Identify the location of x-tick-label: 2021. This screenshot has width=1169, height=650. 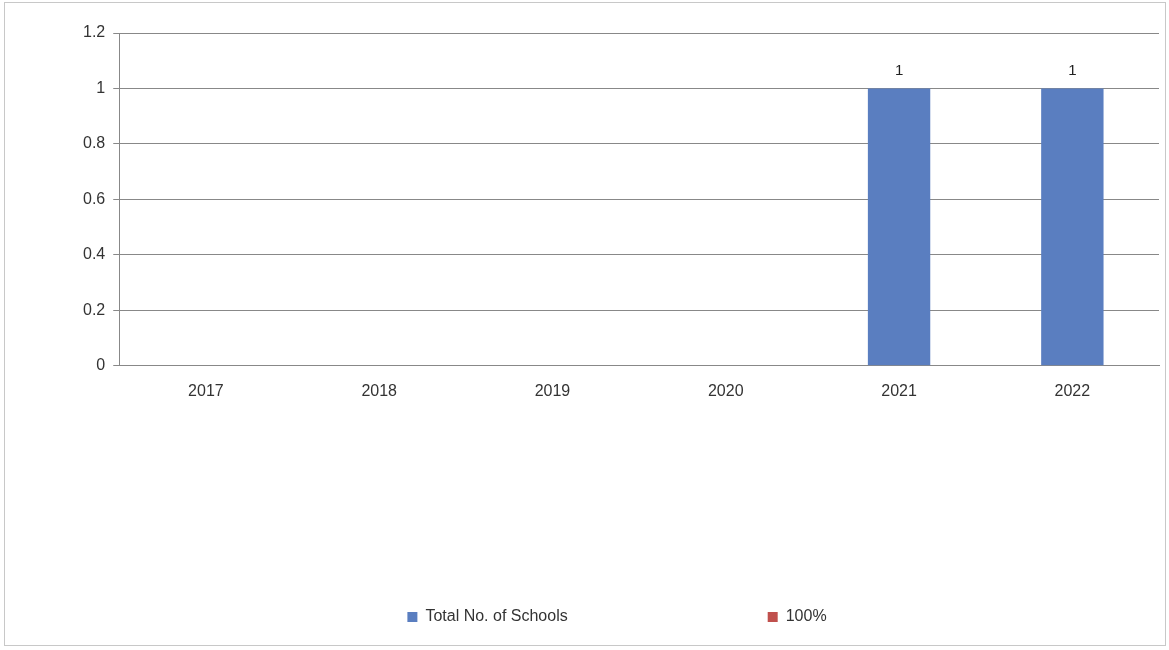
(899, 390).